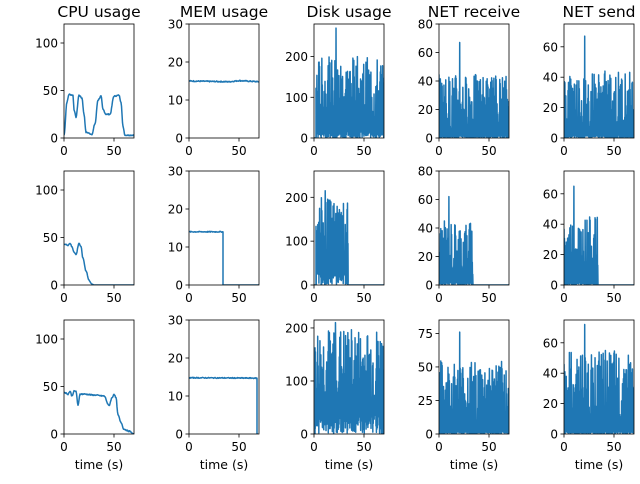 The image size is (640, 484). Describe the element at coordinates (598, 12) in the screenshot. I see `subplot-title: NET send` at that location.